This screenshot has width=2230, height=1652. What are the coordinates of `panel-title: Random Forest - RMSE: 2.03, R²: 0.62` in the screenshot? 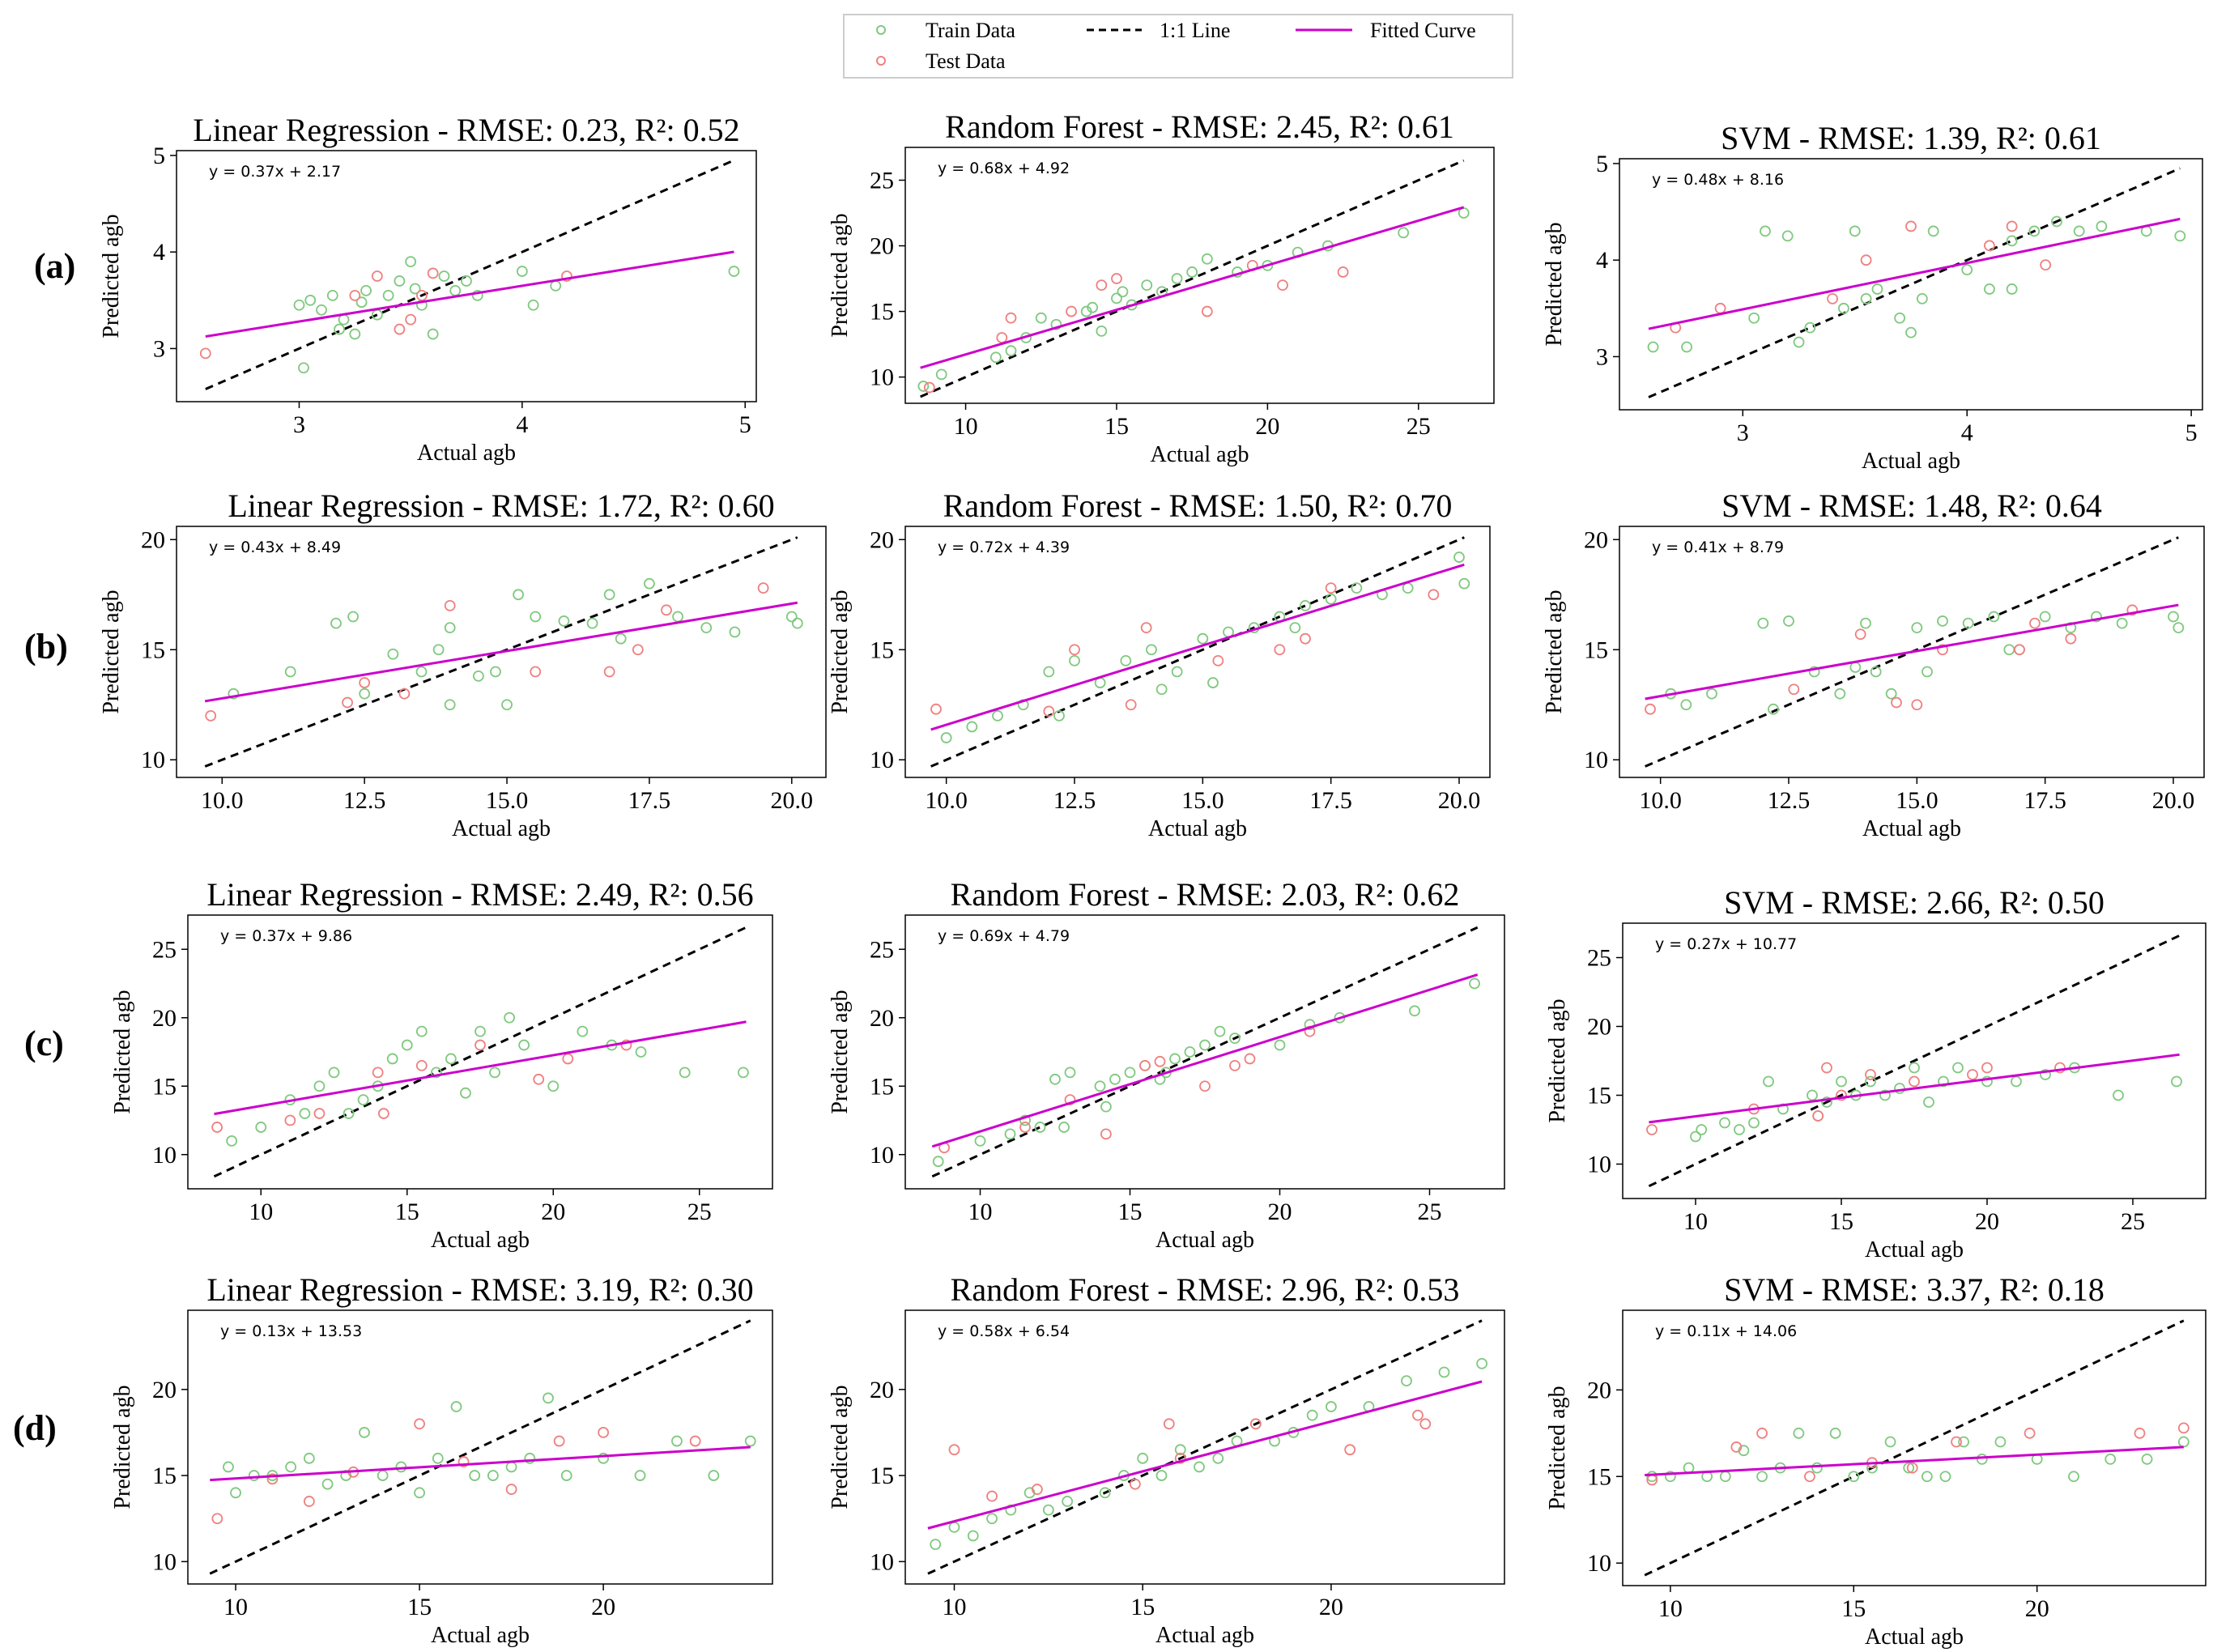 It's located at (1205, 895).